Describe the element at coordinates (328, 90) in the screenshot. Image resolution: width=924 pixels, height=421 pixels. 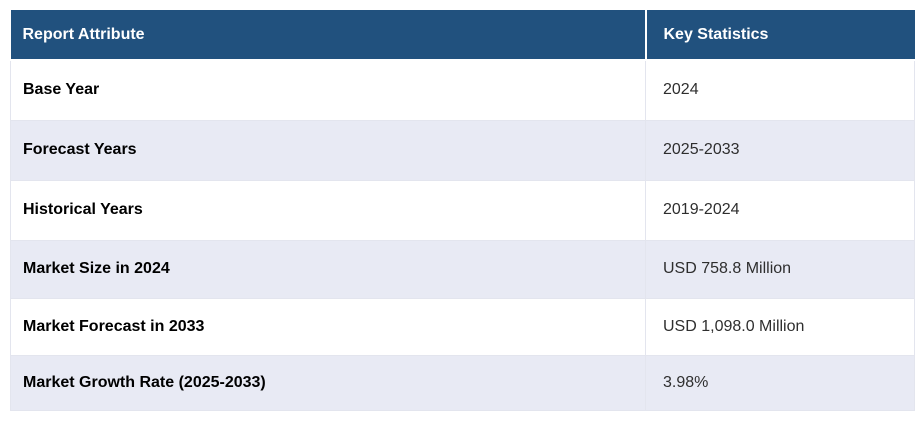
I see `attribute-cell: Base Year` at that location.